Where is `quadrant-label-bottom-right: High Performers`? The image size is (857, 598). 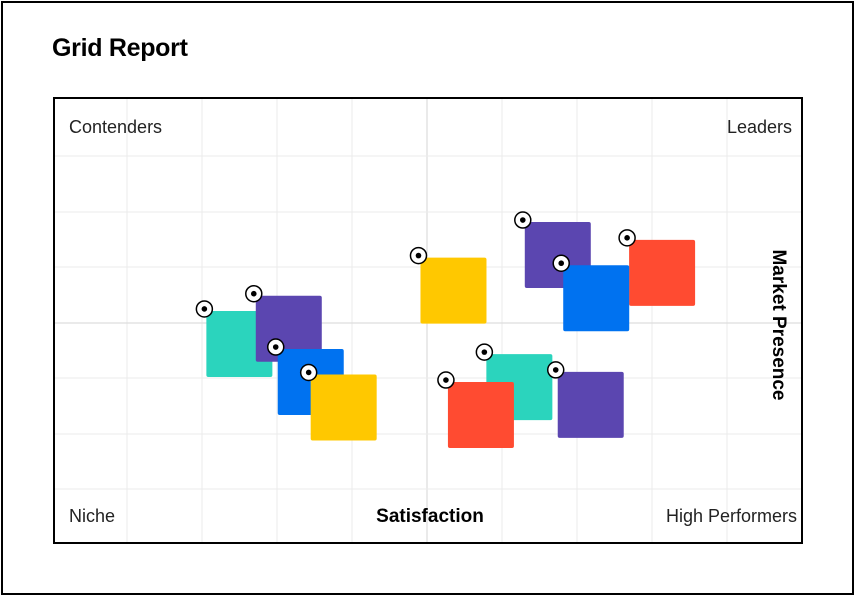 quadrant-label-bottom-right: High Performers is located at coordinates (731, 516).